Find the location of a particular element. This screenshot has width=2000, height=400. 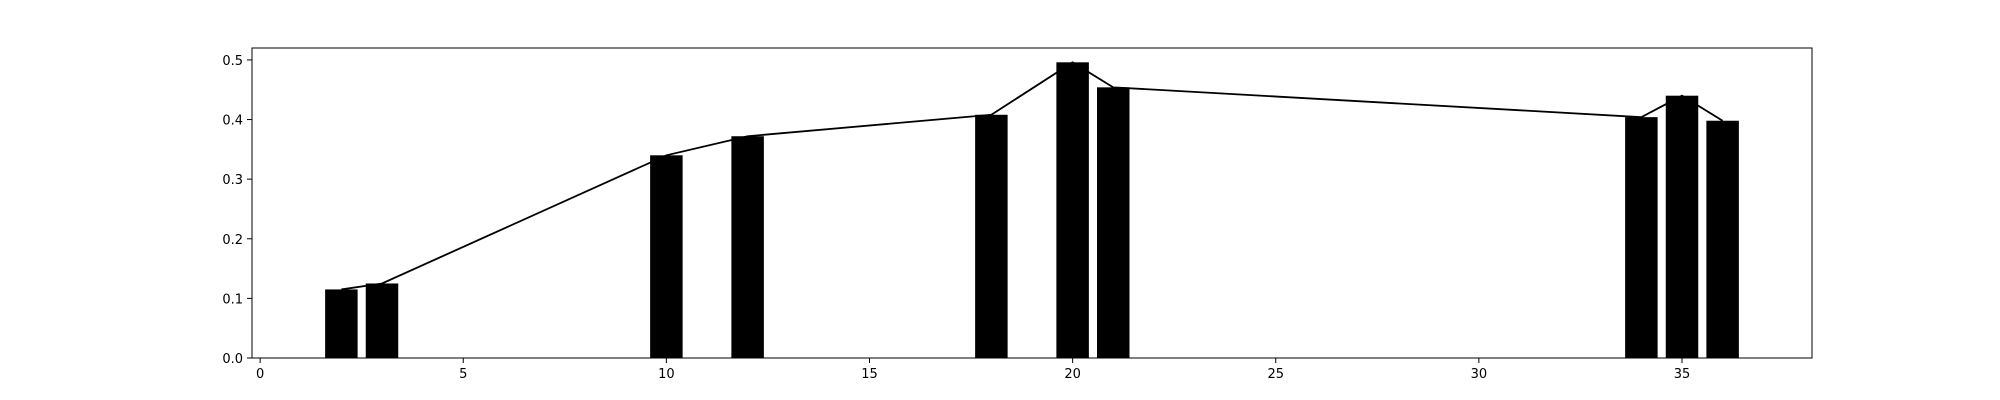

x-tick-label: 15 is located at coordinates (869, 374).